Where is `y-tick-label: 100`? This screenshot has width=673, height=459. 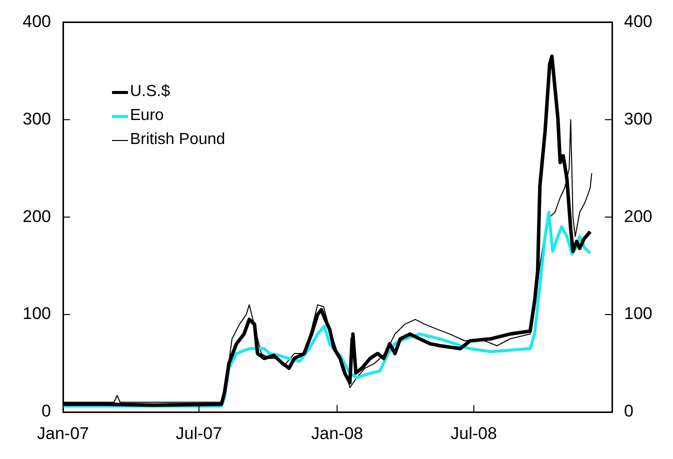
y-tick-label: 100 is located at coordinates (36, 314).